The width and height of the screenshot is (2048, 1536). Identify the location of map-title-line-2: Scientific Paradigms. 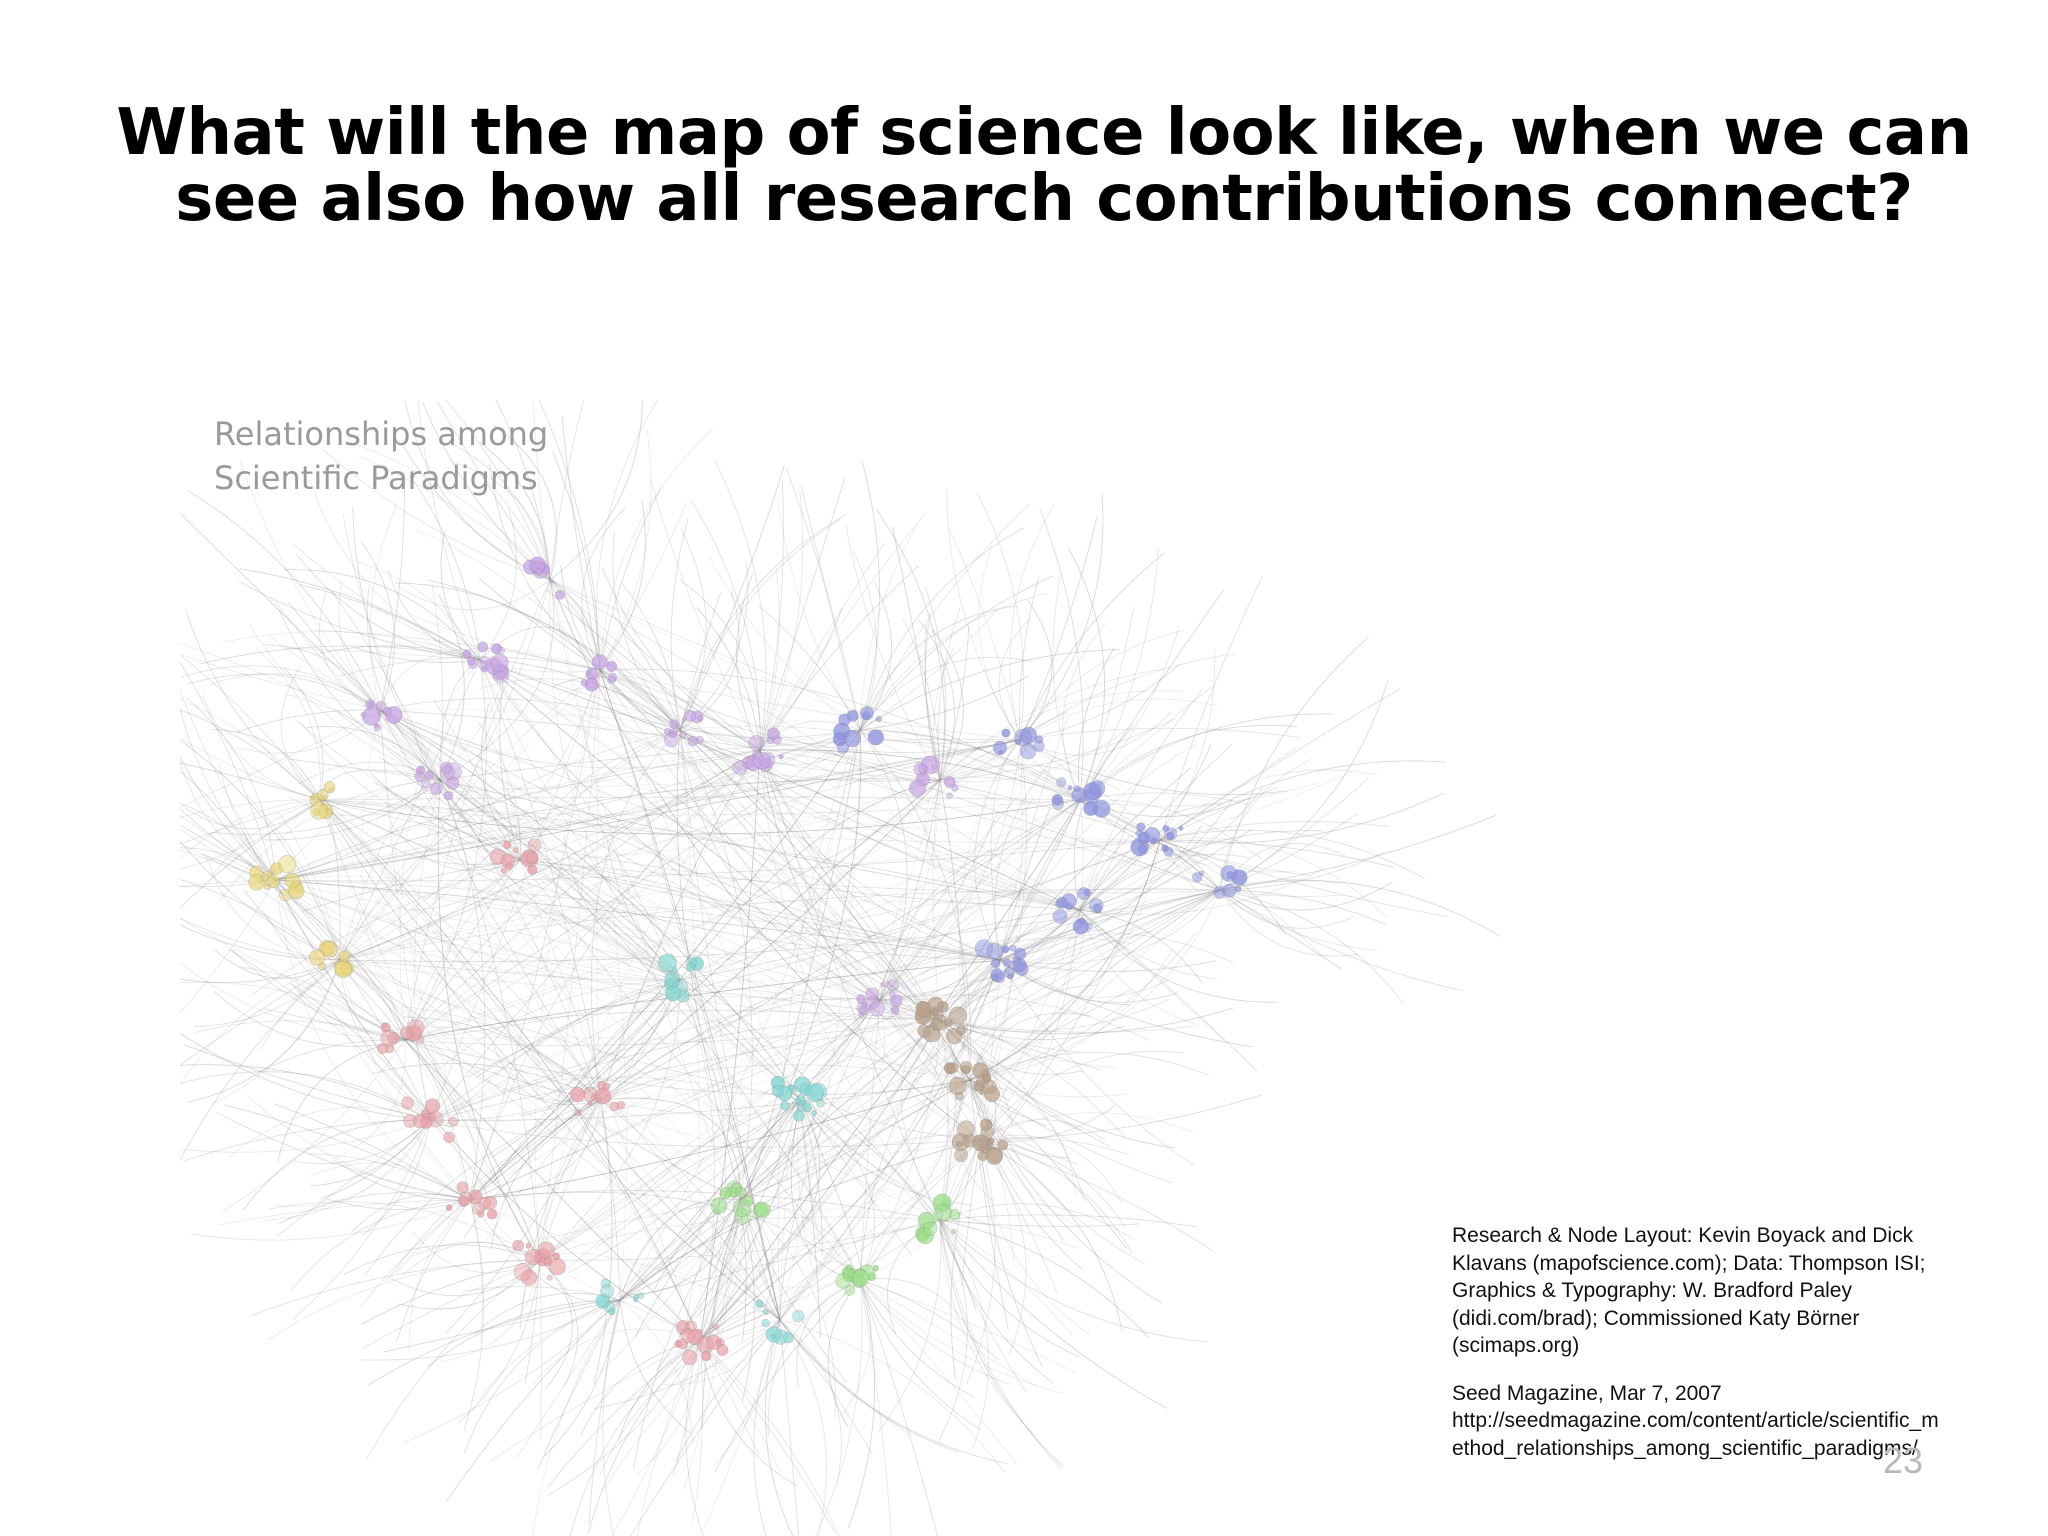
(376, 478).